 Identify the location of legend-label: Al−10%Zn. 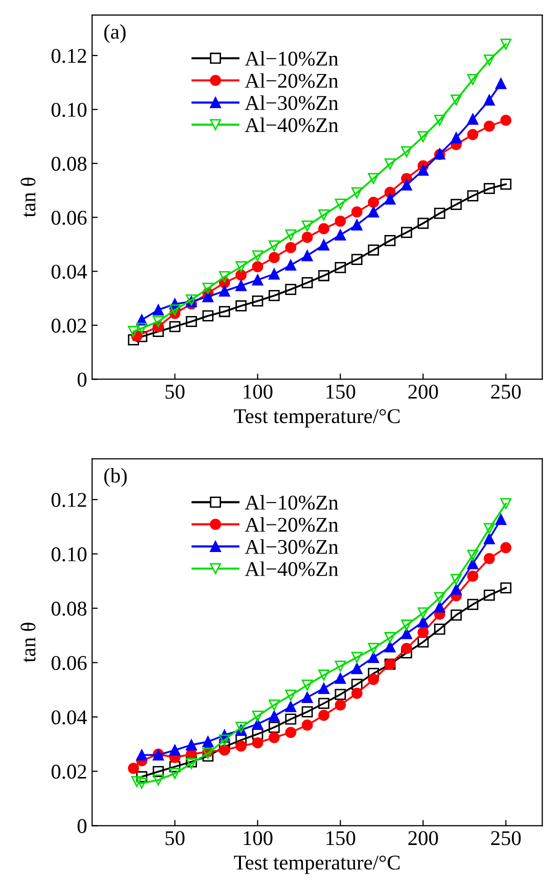
(291, 58).